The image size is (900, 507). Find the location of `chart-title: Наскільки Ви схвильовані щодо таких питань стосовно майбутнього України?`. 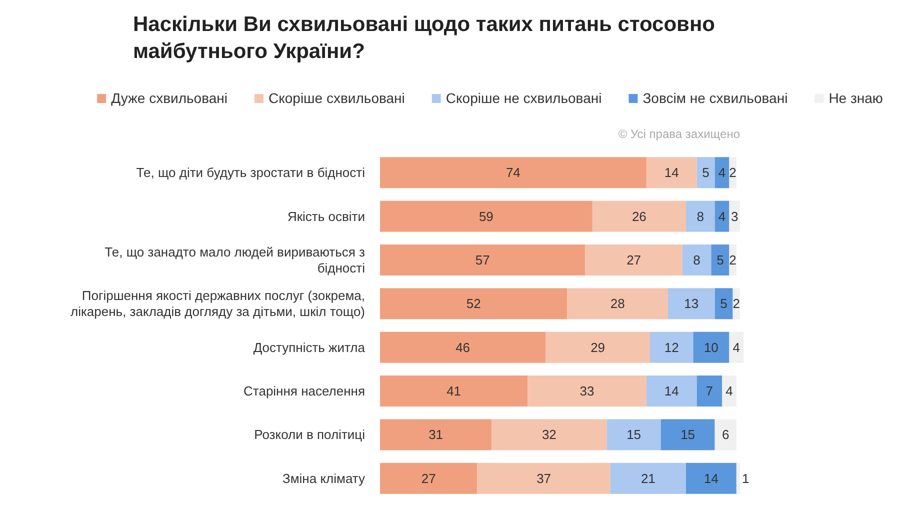

chart-title: Наскільки Ви схвильовані щодо таких питань стосовно майбутнього України? is located at coordinates (424, 38).